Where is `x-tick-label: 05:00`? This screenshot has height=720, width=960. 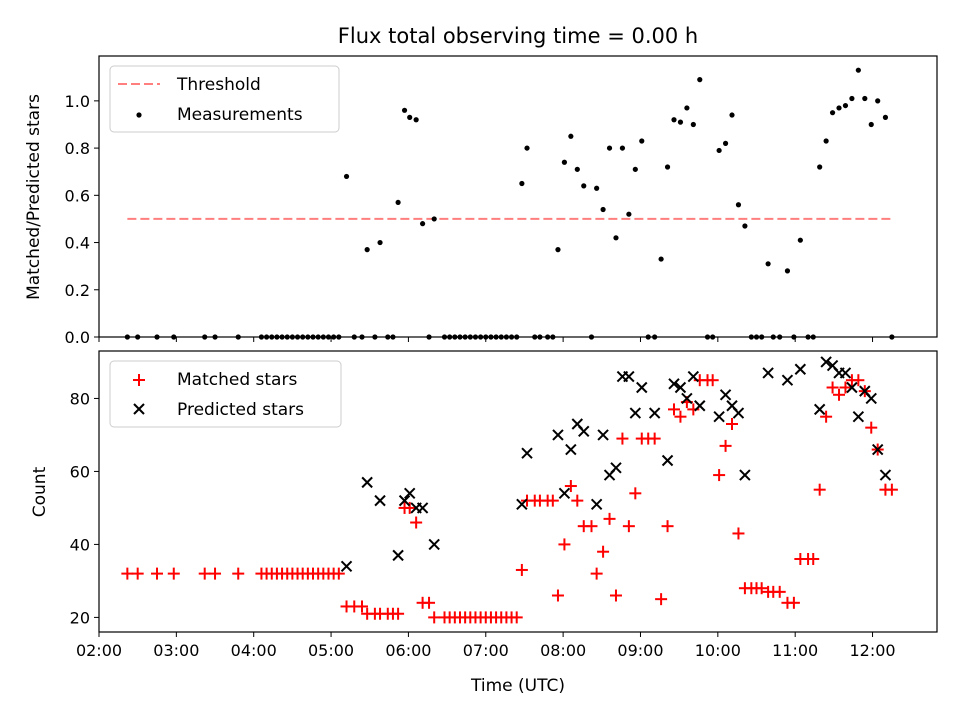
x-tick-label: 05:00 is located at coordinates (331, 650).